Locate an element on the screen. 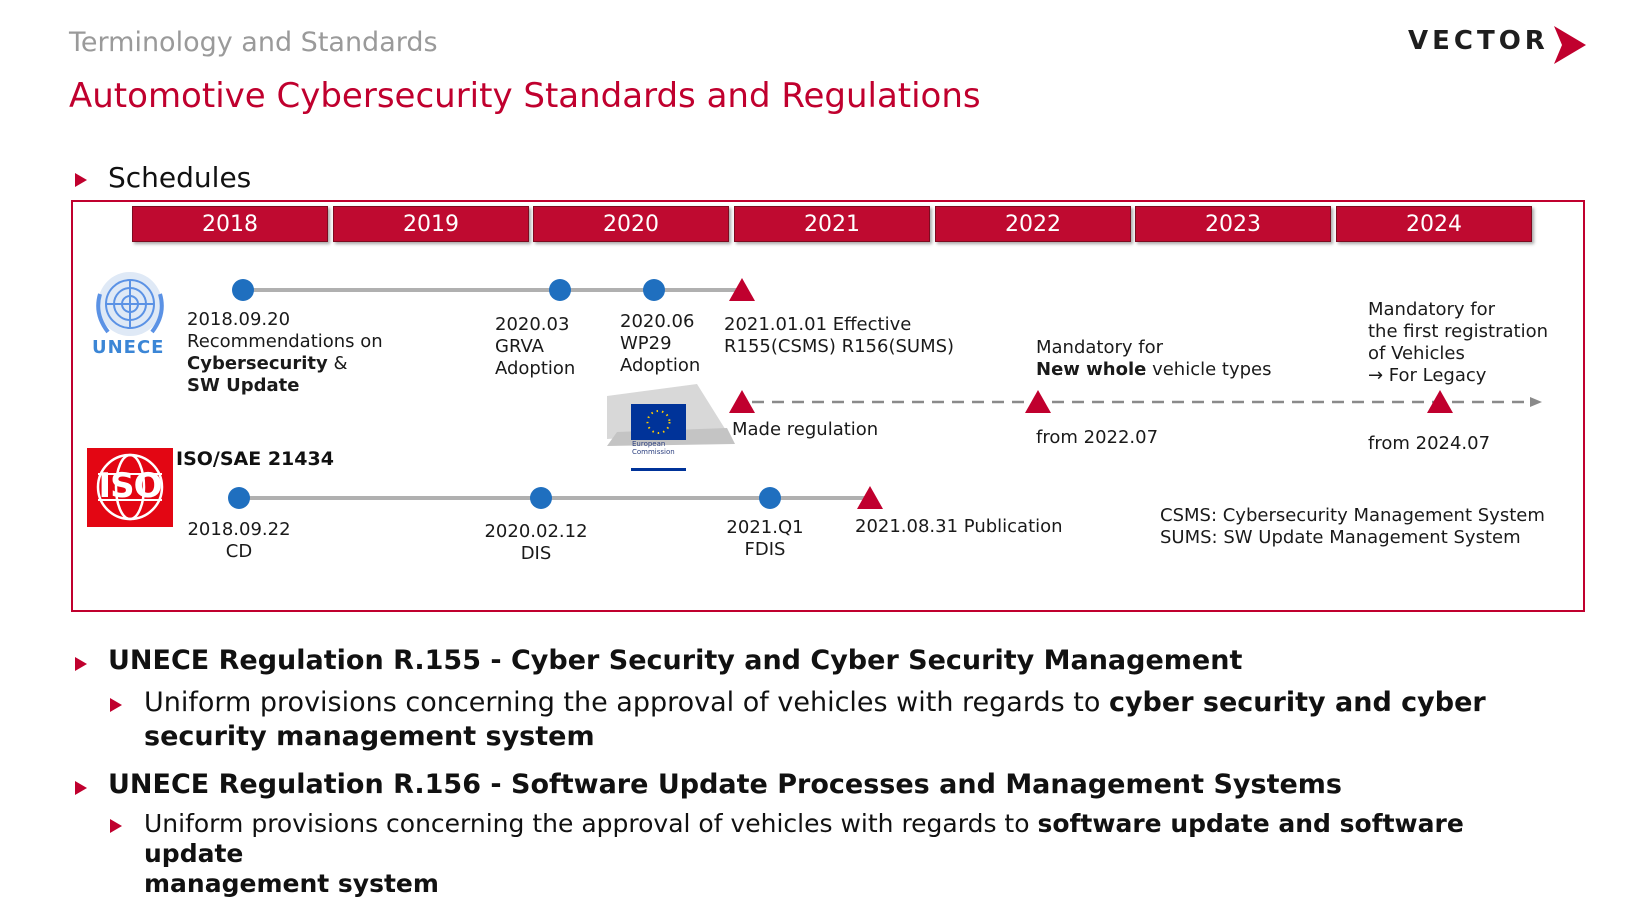 Image resolution: width=1640 pixels, height=899 pixels. iso-m4: 2021.08.31 Publication is located at coordinates (959, 526).